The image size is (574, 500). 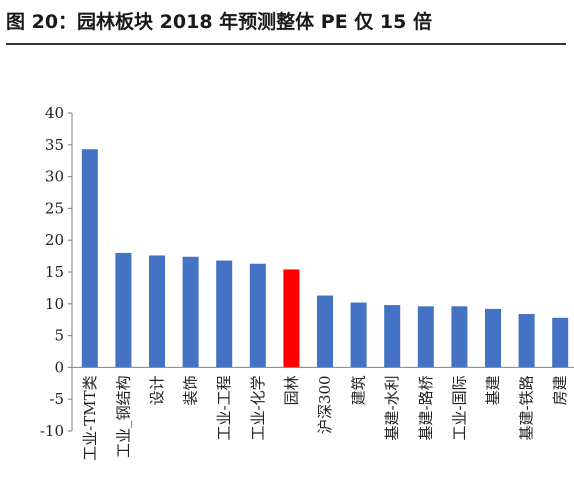 What do you see at coordinates (123, 416) in the screenshot?
I see `x-category-label: 工业_钢结构` at bounding box center [123, 416].